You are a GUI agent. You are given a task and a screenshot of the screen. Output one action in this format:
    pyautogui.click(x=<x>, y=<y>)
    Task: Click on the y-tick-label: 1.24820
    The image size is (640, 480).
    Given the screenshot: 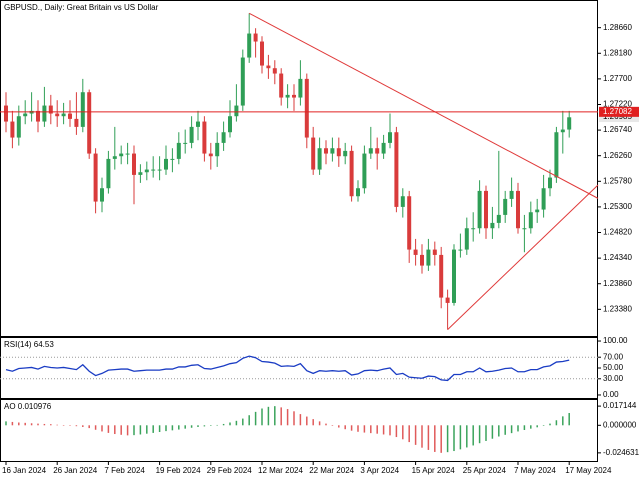 What is the action you would take?
    pyautogui.click(x=617, y=232)
    